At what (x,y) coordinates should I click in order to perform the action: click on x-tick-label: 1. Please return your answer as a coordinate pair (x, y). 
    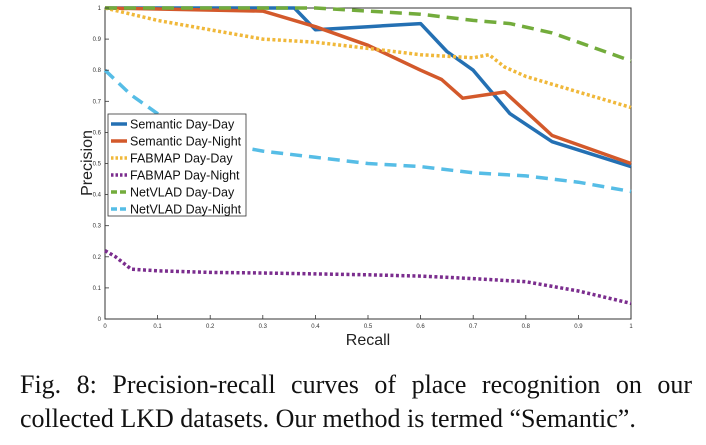
    Looking at the image, I should click on (631, 327).